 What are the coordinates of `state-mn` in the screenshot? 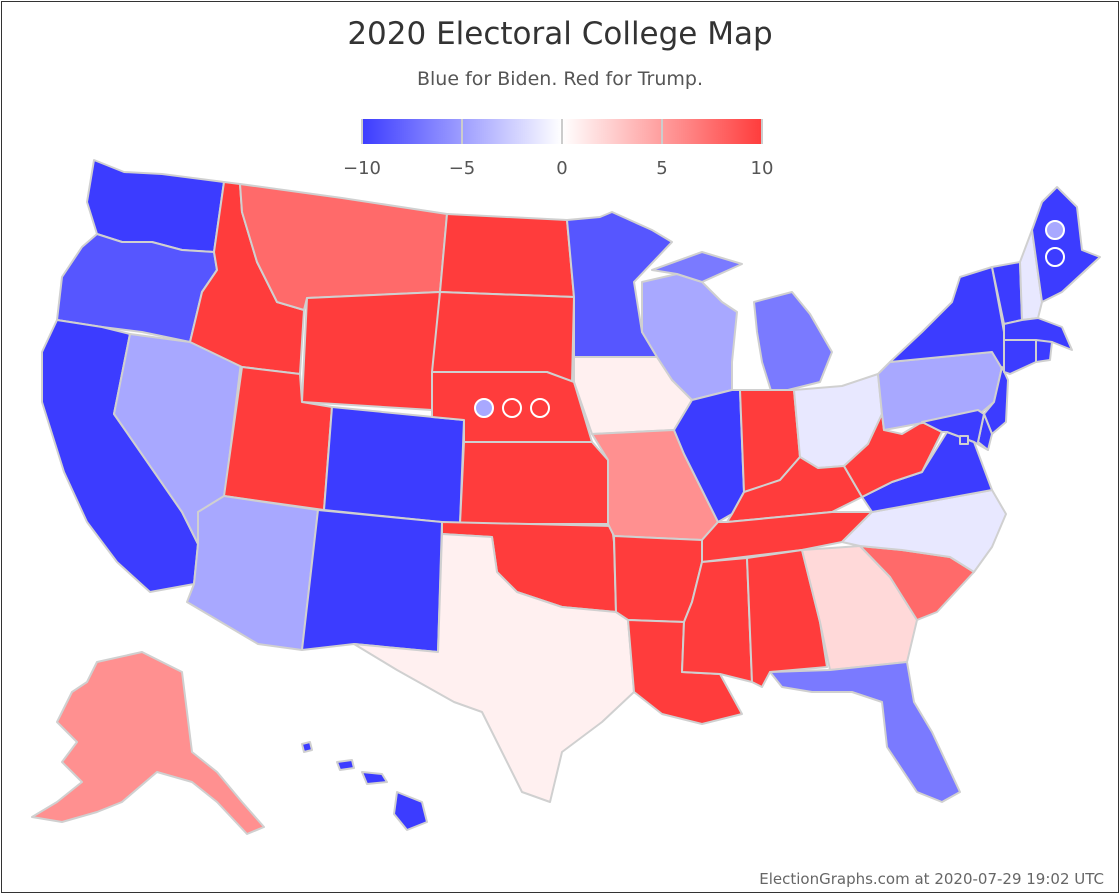 It's located at (619, 284).